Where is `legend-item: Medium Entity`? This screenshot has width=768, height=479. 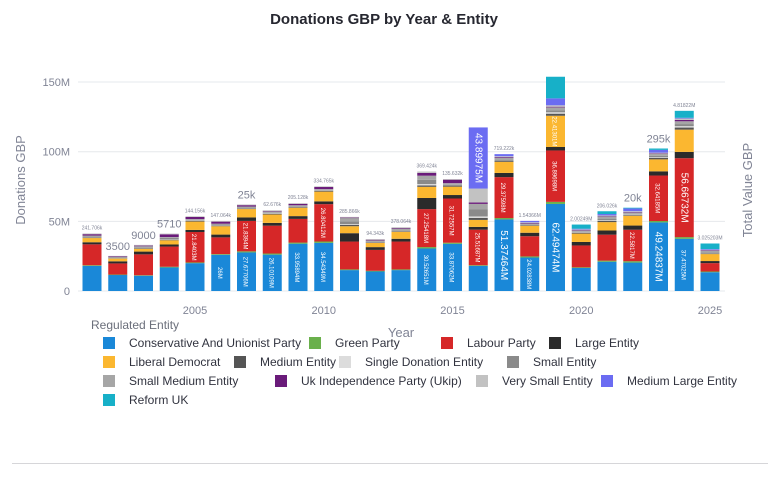 legend-item: Medium Entity is located at coordinates (285, 362).